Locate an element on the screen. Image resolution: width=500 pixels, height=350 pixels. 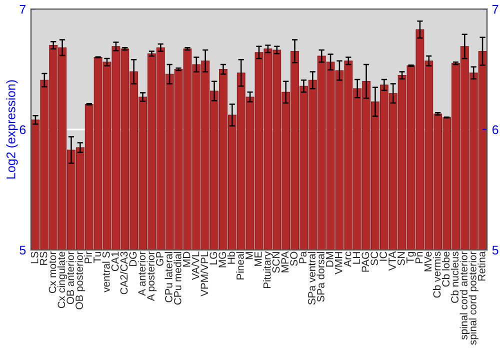
x-tick-label: Cx cingulate is located at coordinates (62, 280).